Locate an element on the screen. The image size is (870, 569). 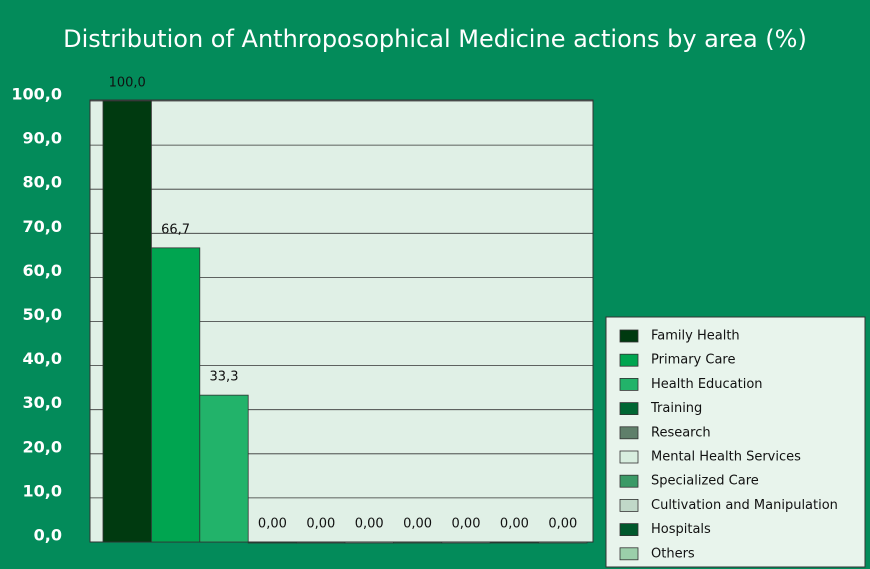
y-tick-label: 10,0 is located at coordinates (42, 490).